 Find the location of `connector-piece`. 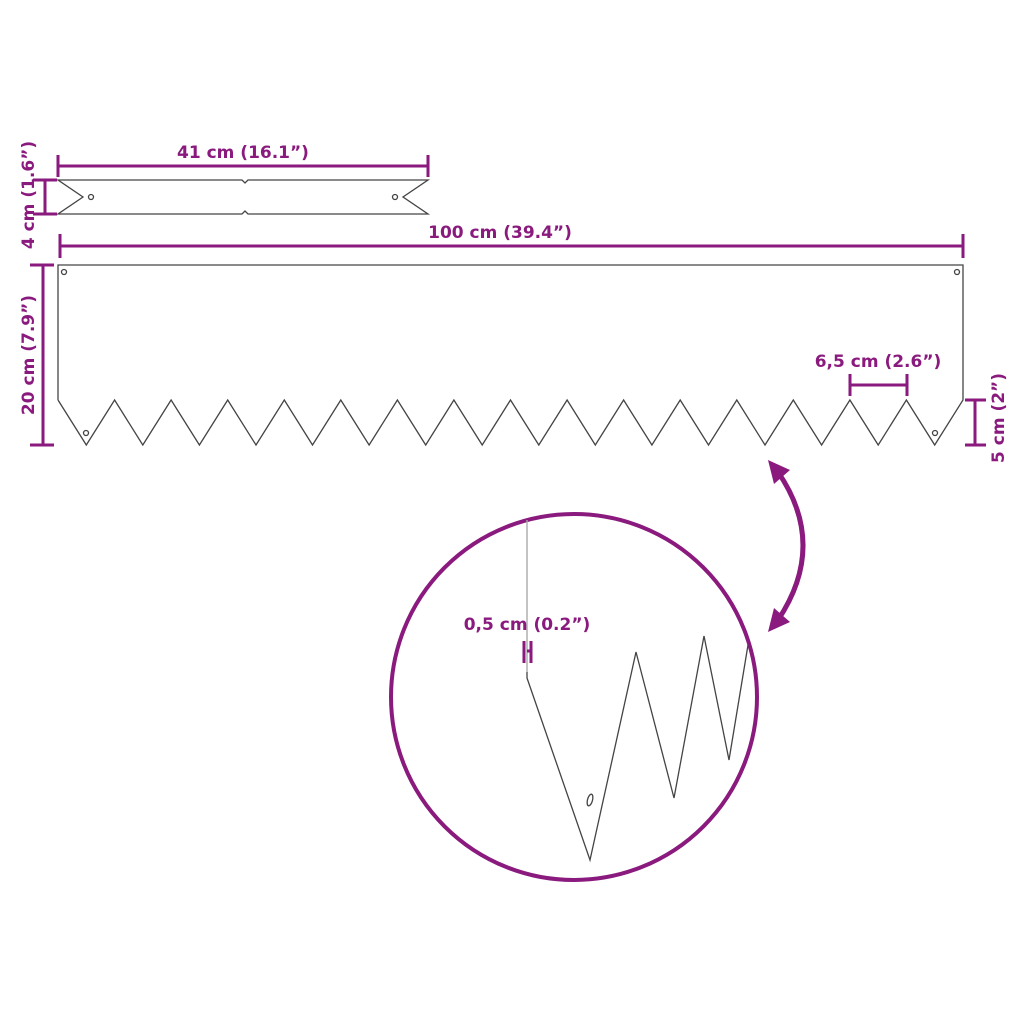

connector-piece is located at coordinates (243, 197).